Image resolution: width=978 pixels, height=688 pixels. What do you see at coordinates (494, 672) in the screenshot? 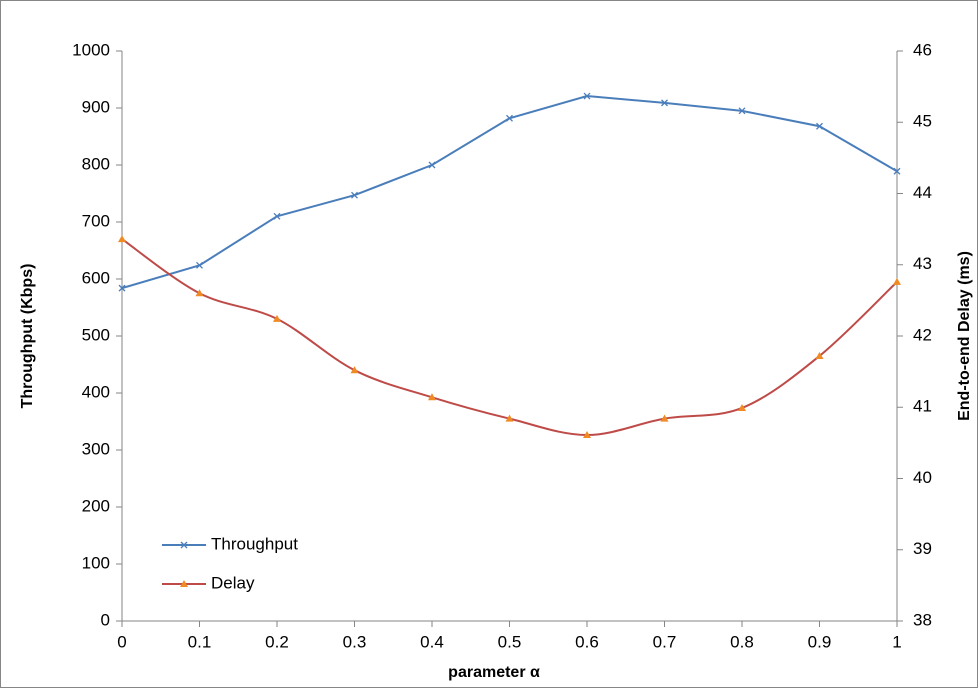
I see `x-axis-title: parameter α` at bounding box center [494, 672].